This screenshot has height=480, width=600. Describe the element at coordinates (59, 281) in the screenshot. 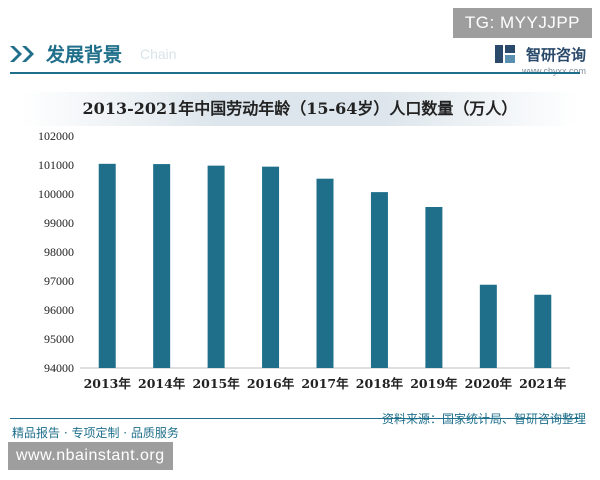

I see `y-tick-label: 97000` at that location.